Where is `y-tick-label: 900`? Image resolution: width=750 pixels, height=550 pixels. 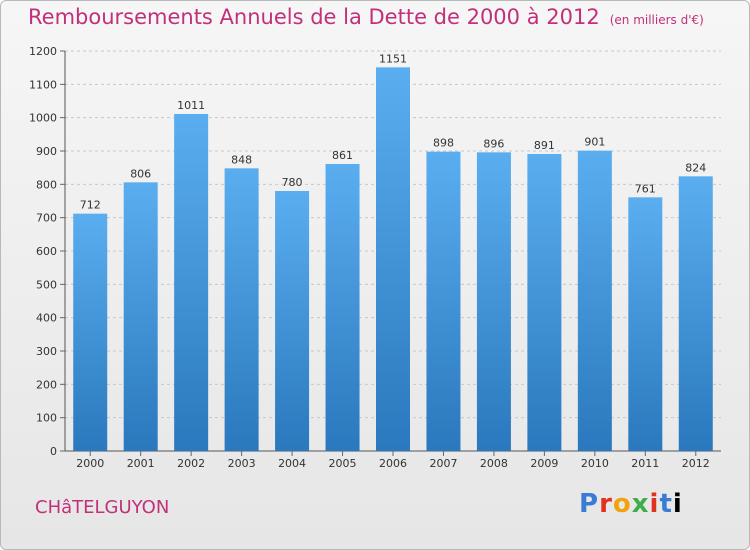 y-tick-label: 900 is located at coordinates (46, 151).